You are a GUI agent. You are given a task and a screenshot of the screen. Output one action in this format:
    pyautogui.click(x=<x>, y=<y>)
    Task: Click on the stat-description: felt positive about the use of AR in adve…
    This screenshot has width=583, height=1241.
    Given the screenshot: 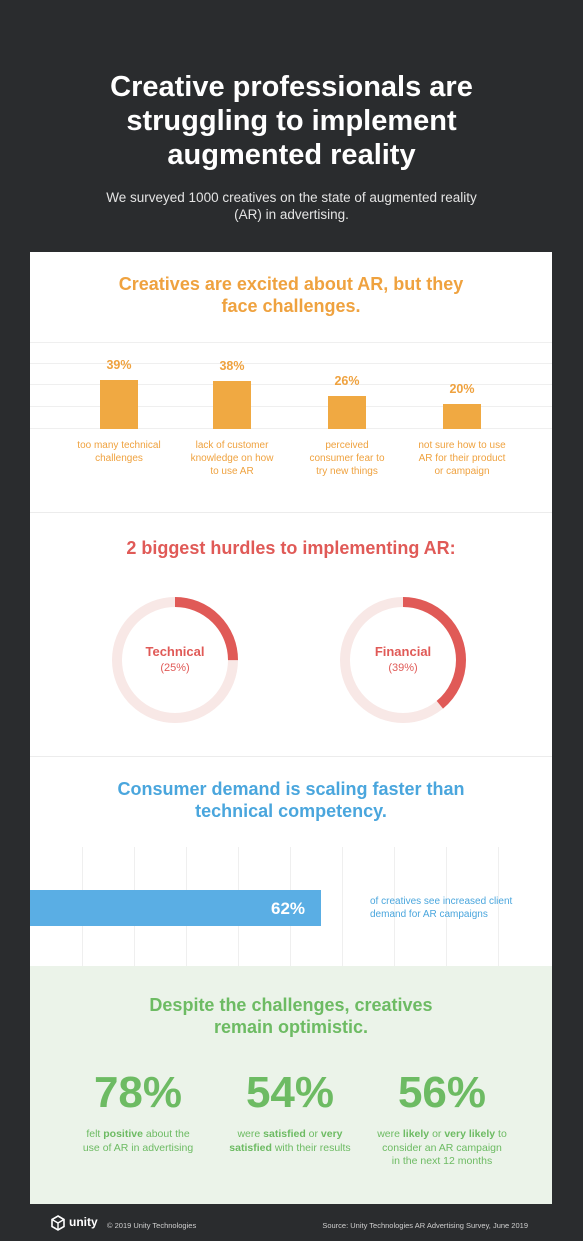 What is the action you would take?
    pyautogui.click(x=138, y=1141)
    